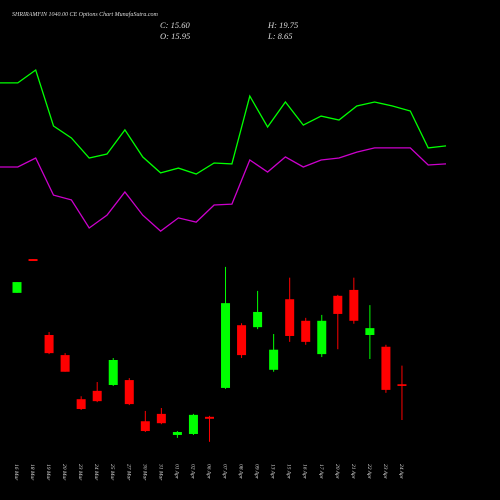 This screenshot has width=500, height=500. What do you see at coordinates (64, 472) in the screenshot?
I see `x-tick-label: 20 Mar` at bounding box center [64, 472].